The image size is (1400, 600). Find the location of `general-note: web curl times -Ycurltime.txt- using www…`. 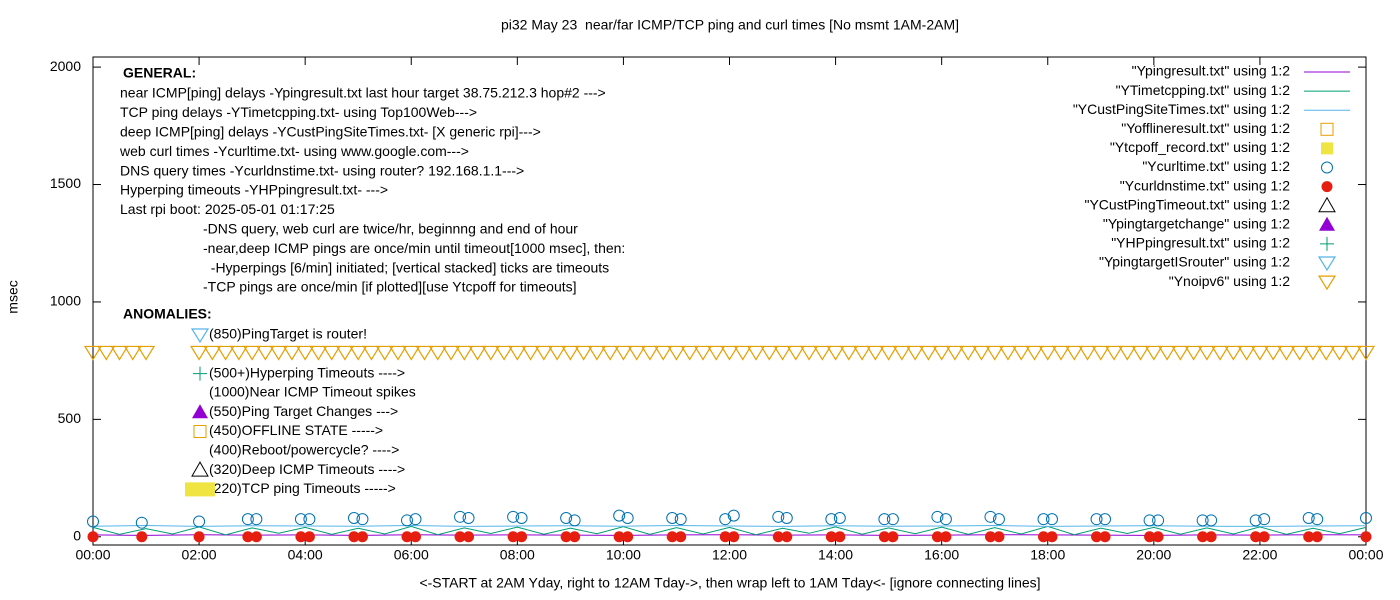

general-note: web curl times -Ycurltime.txt- using www… is located at coordinates (294, 151).